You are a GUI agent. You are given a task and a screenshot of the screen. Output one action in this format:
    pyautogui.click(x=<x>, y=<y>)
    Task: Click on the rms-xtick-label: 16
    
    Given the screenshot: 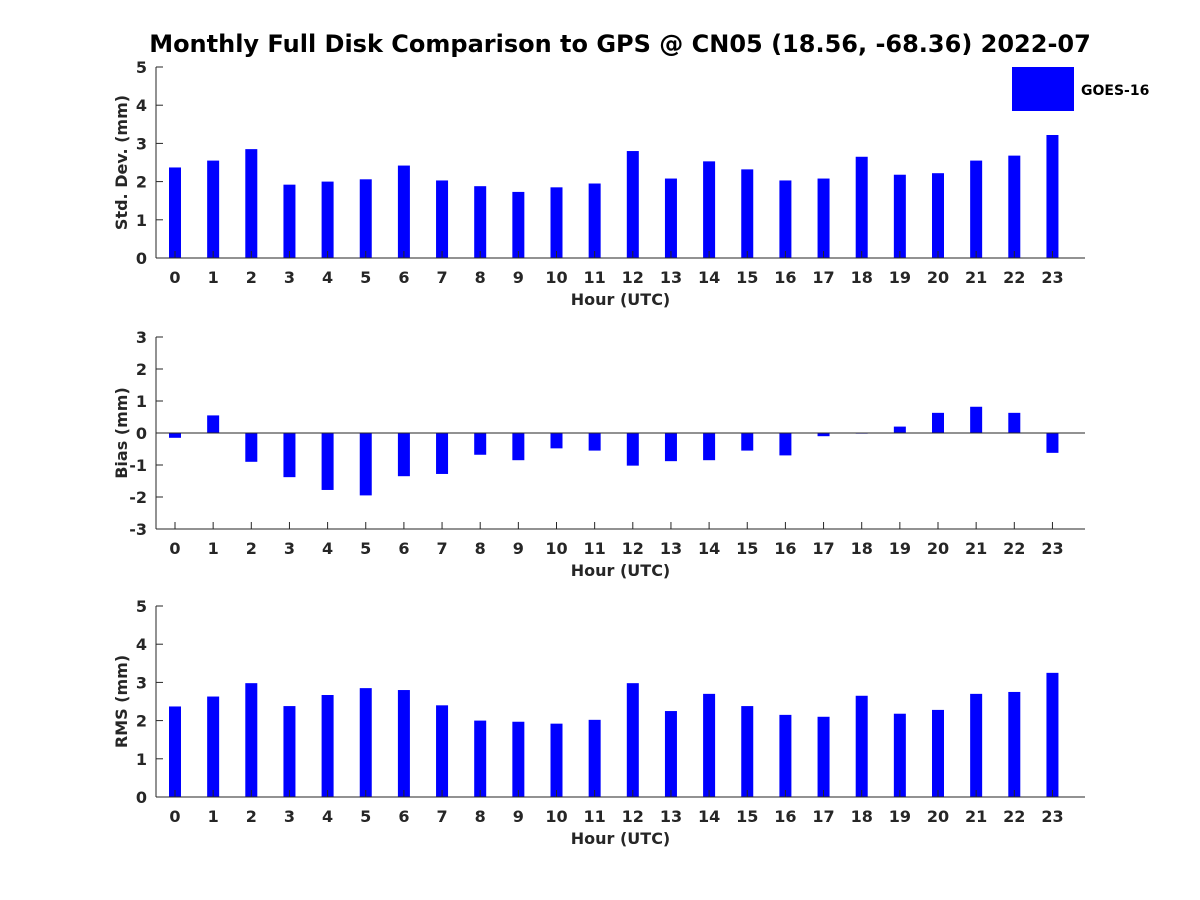 What is the action you would take?
    pyautogui.click(x=785, y=816)
    